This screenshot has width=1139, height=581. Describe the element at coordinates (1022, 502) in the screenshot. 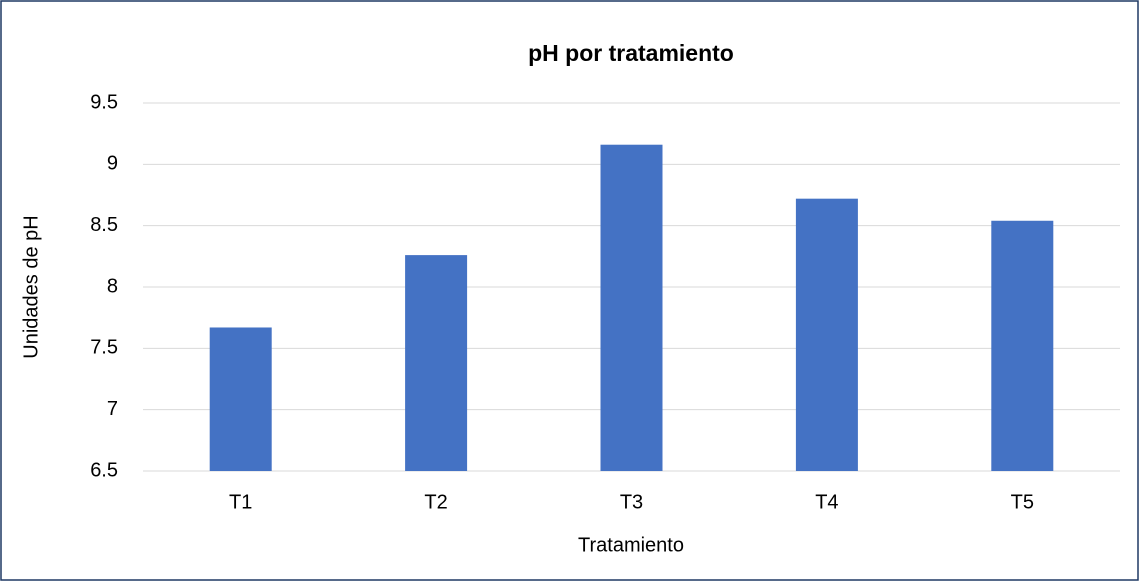

I see `x-tick-label: T5` at that location.